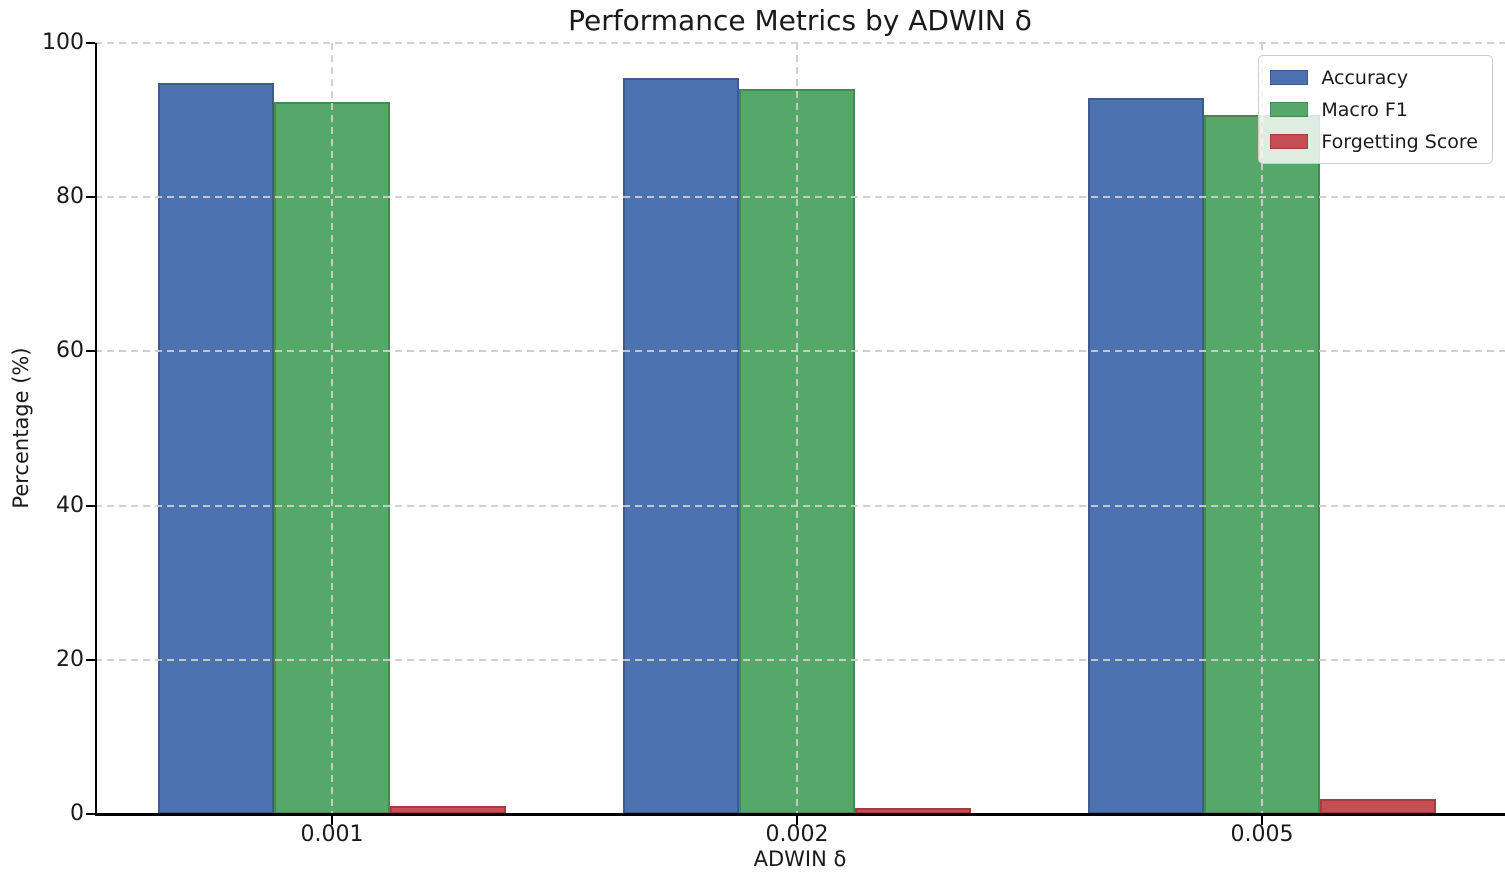 This screenshot has height=881, width=1505. I want to click on y-tick-label: 100, so click(63, 42).